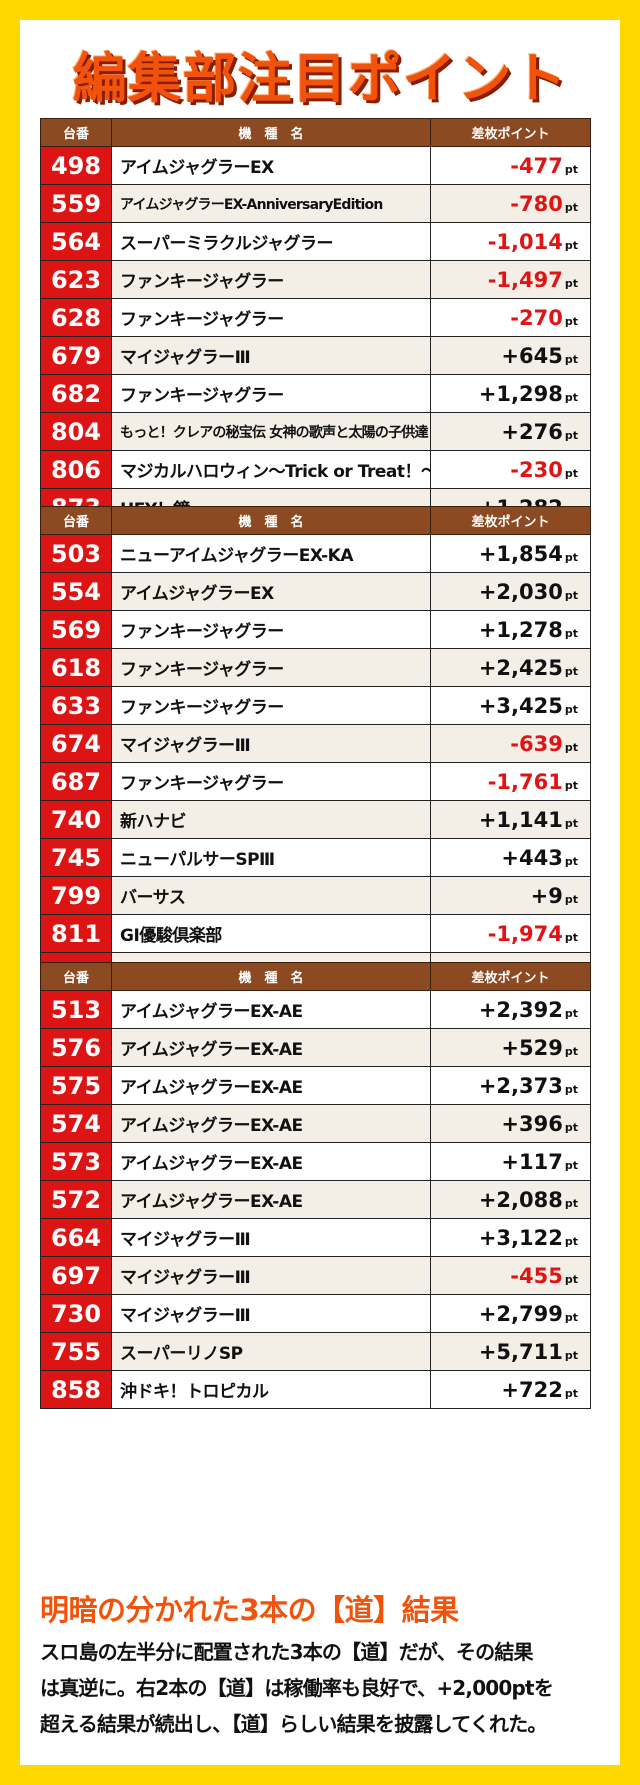 The width and height of the screenshot is (640, 1785). I want to click on machine-number: 806, so click(76, 469).